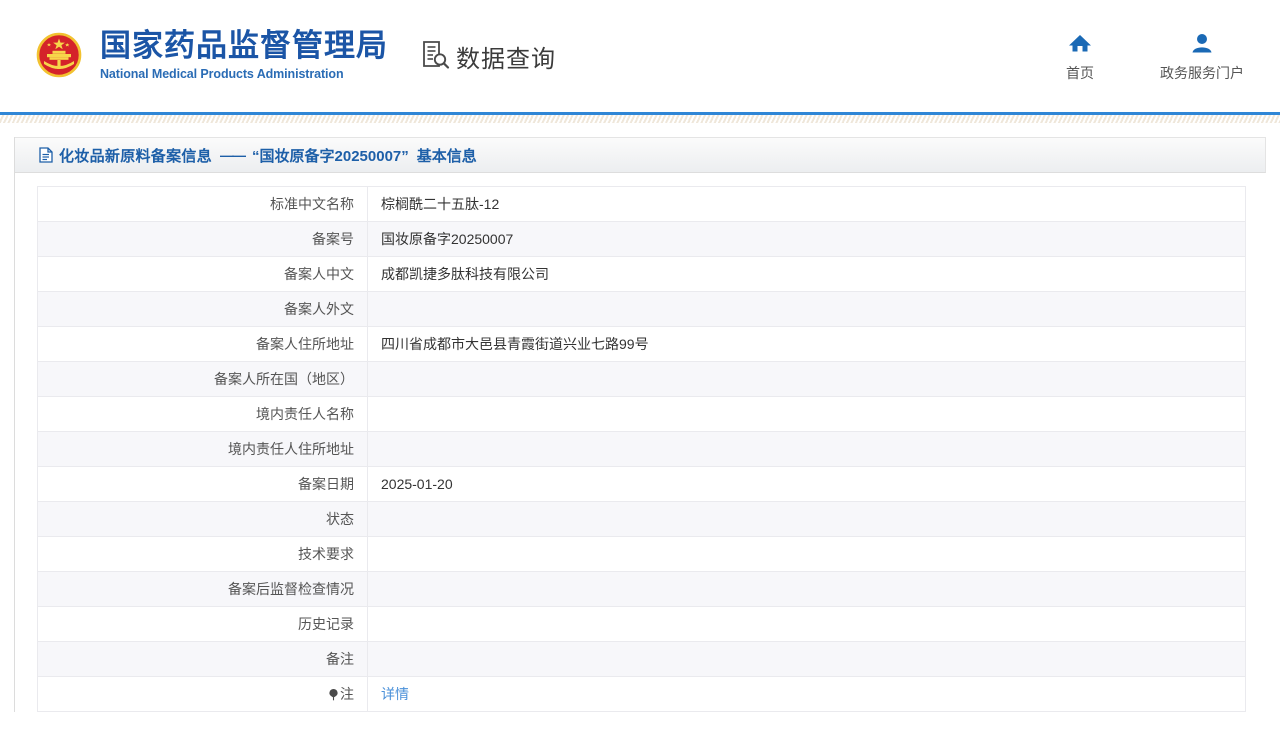 The height and width of the screenshot is (750, 1280). I want to click on user-portal-icon, so click(1202, 42).